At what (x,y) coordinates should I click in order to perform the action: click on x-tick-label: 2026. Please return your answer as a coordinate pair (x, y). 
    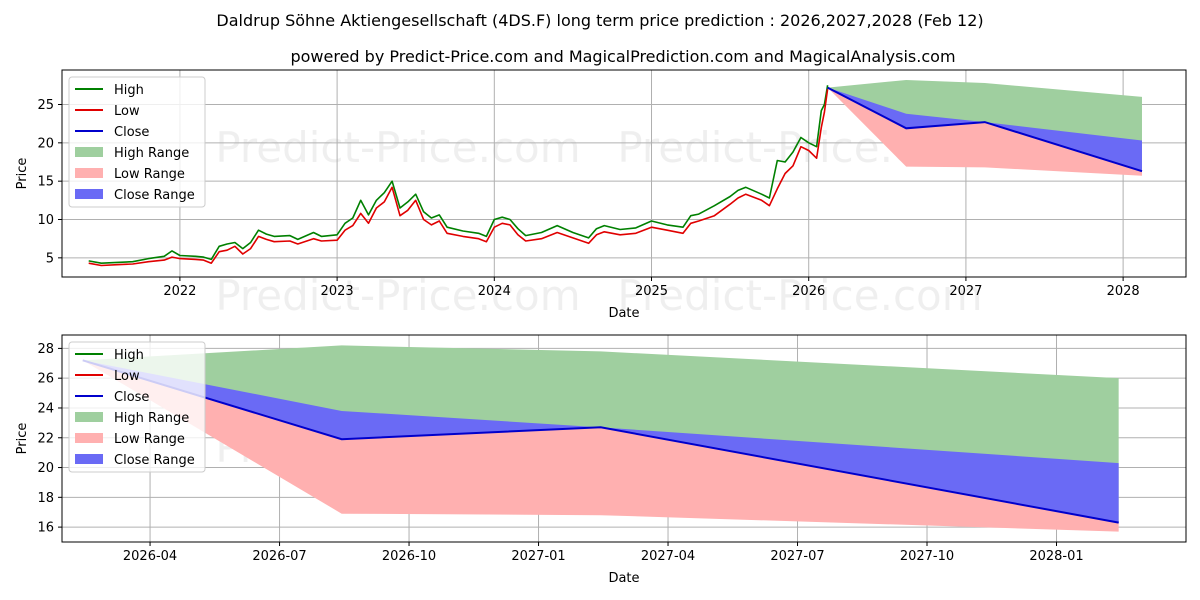
    Looking at the image, I should click on (808, 291).